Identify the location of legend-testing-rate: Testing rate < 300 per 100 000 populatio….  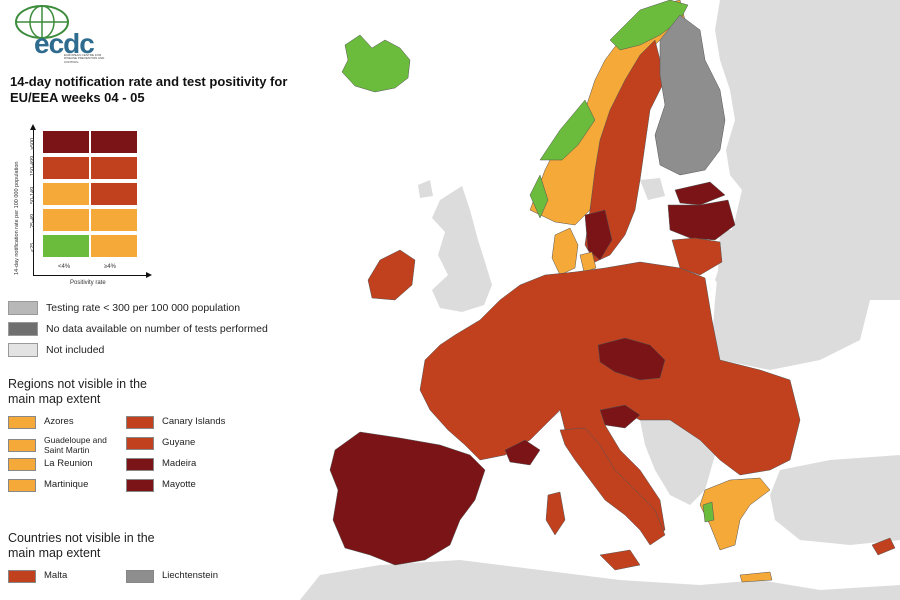
(124, 308).